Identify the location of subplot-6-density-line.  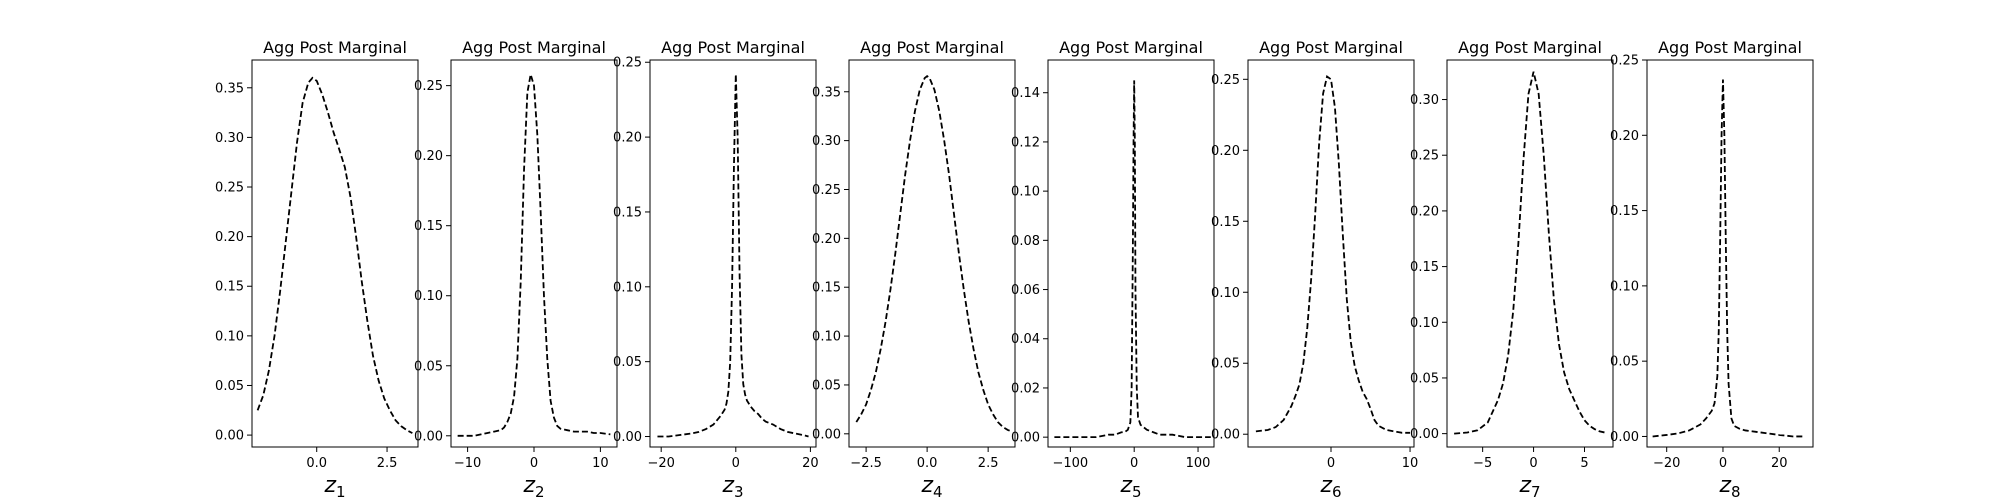
(1333, 254).